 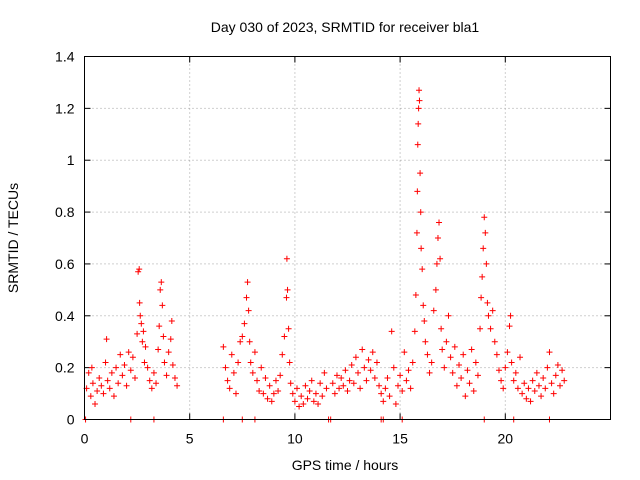 What do you see at coordinates (71, 160) in the screenshot?
I see `y-tick-label: 1` at bounding box center [71, 160].